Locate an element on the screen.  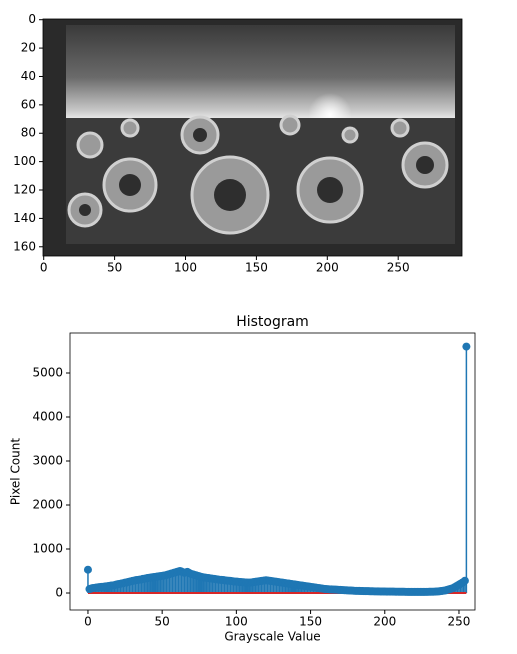
y-tick-label: 5000 is located at coordinates (47, 372).